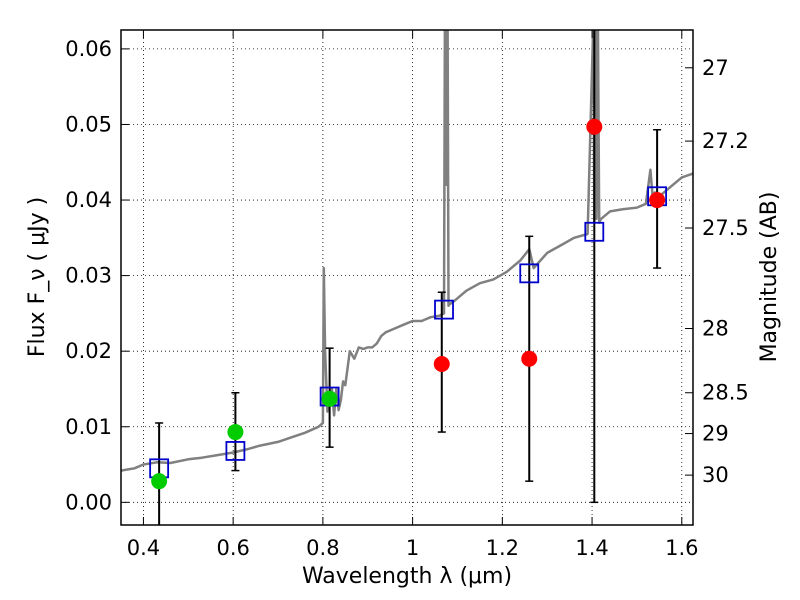  Describe the element at coordinates (769, 277) in the screenshot. I see `y-axis-right-label: Magnitude (AB)` at that location.